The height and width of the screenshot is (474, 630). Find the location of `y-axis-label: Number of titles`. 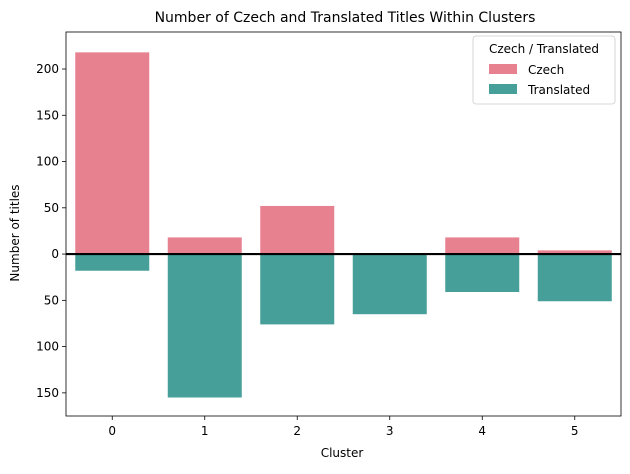

y-axis-label: Number of titles is located at coordinates (15, 232).